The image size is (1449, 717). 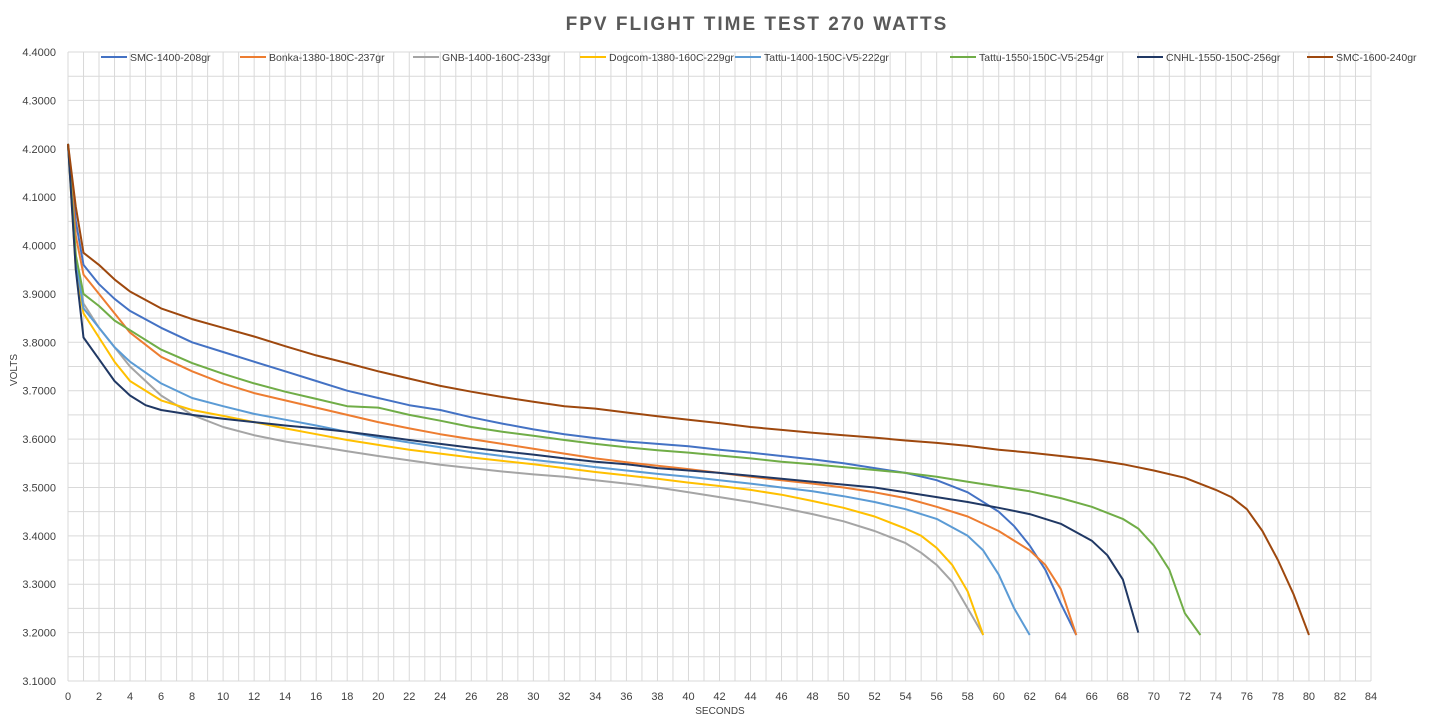 What do you see at coordinates (39, 634) in the screenshot?
I see `y-tick-label: 3.2000` at bounding box center [39, 634].